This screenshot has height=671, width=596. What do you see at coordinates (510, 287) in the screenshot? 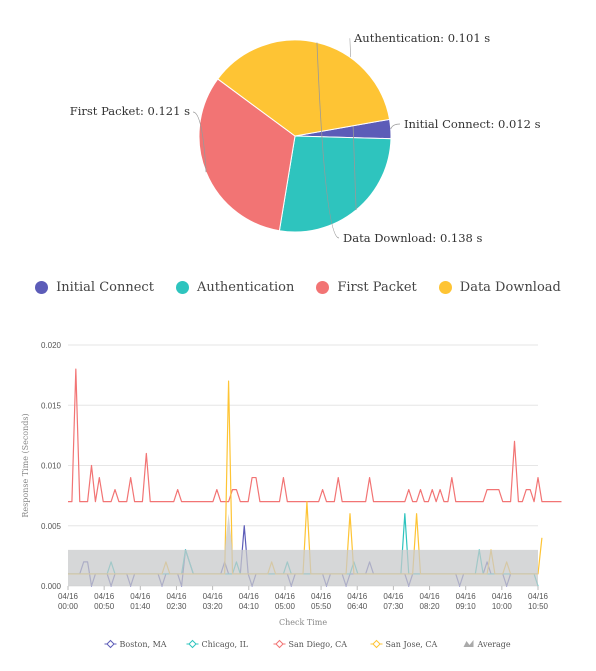
I see `legend-label: Data Download` at bounding box center [510, 287].